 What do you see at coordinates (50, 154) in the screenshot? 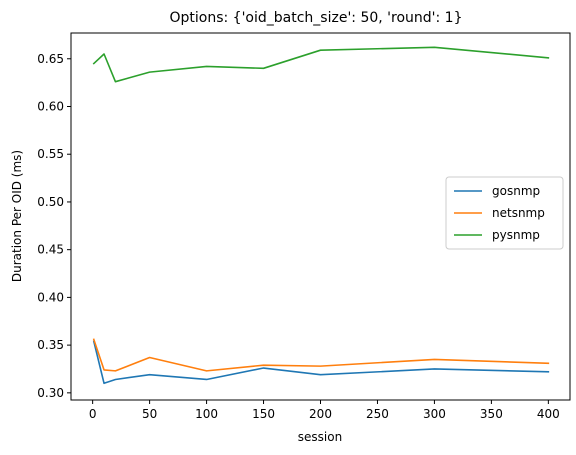
I see `y-tick-label: 0.55` at bounding box center [50, 154].